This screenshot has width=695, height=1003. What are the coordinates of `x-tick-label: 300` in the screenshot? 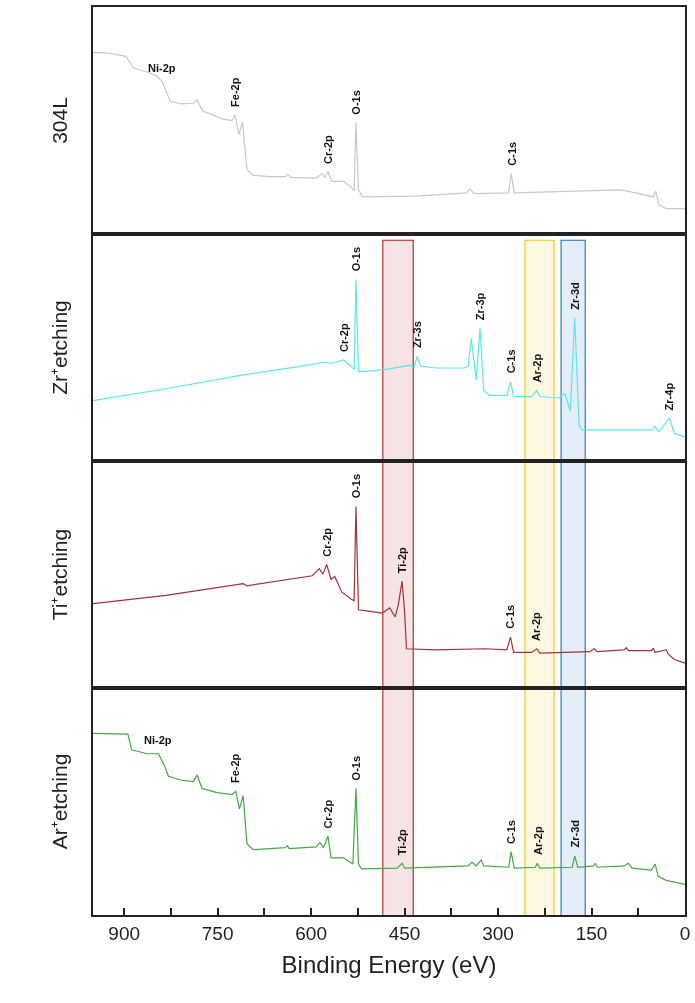 It's located at (498, 933).